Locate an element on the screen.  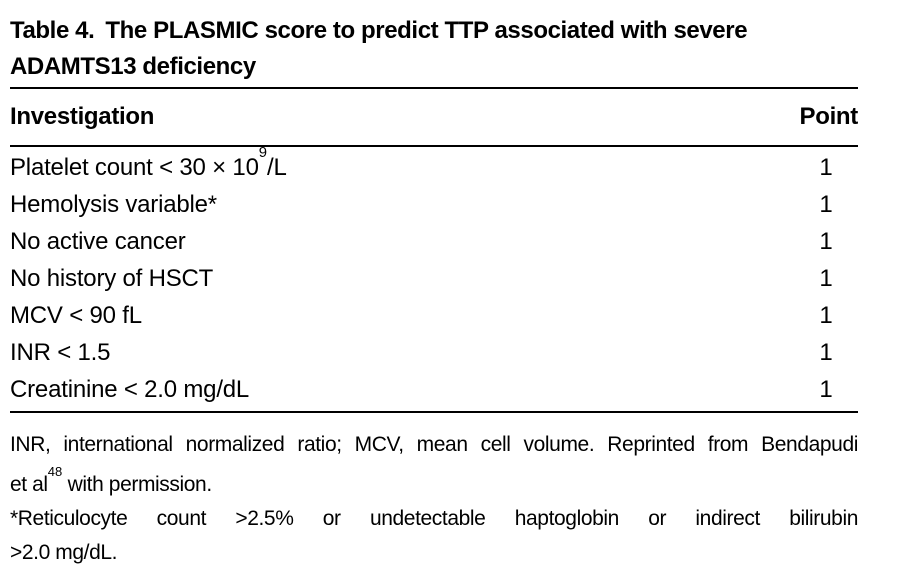
table-header-row: Investigation Point is located at coordinates (434, 117).